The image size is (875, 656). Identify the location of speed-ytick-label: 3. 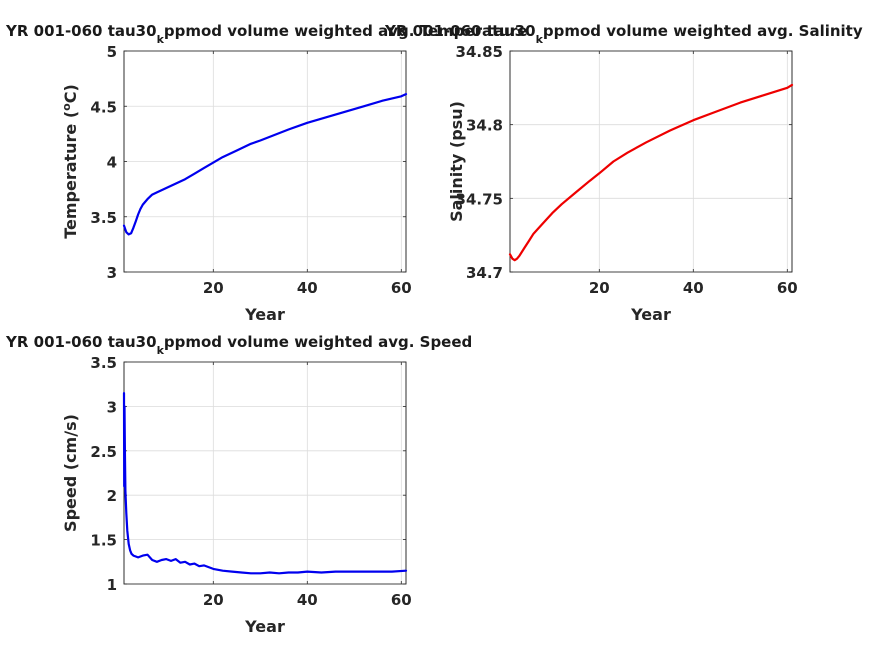
(112, 407).